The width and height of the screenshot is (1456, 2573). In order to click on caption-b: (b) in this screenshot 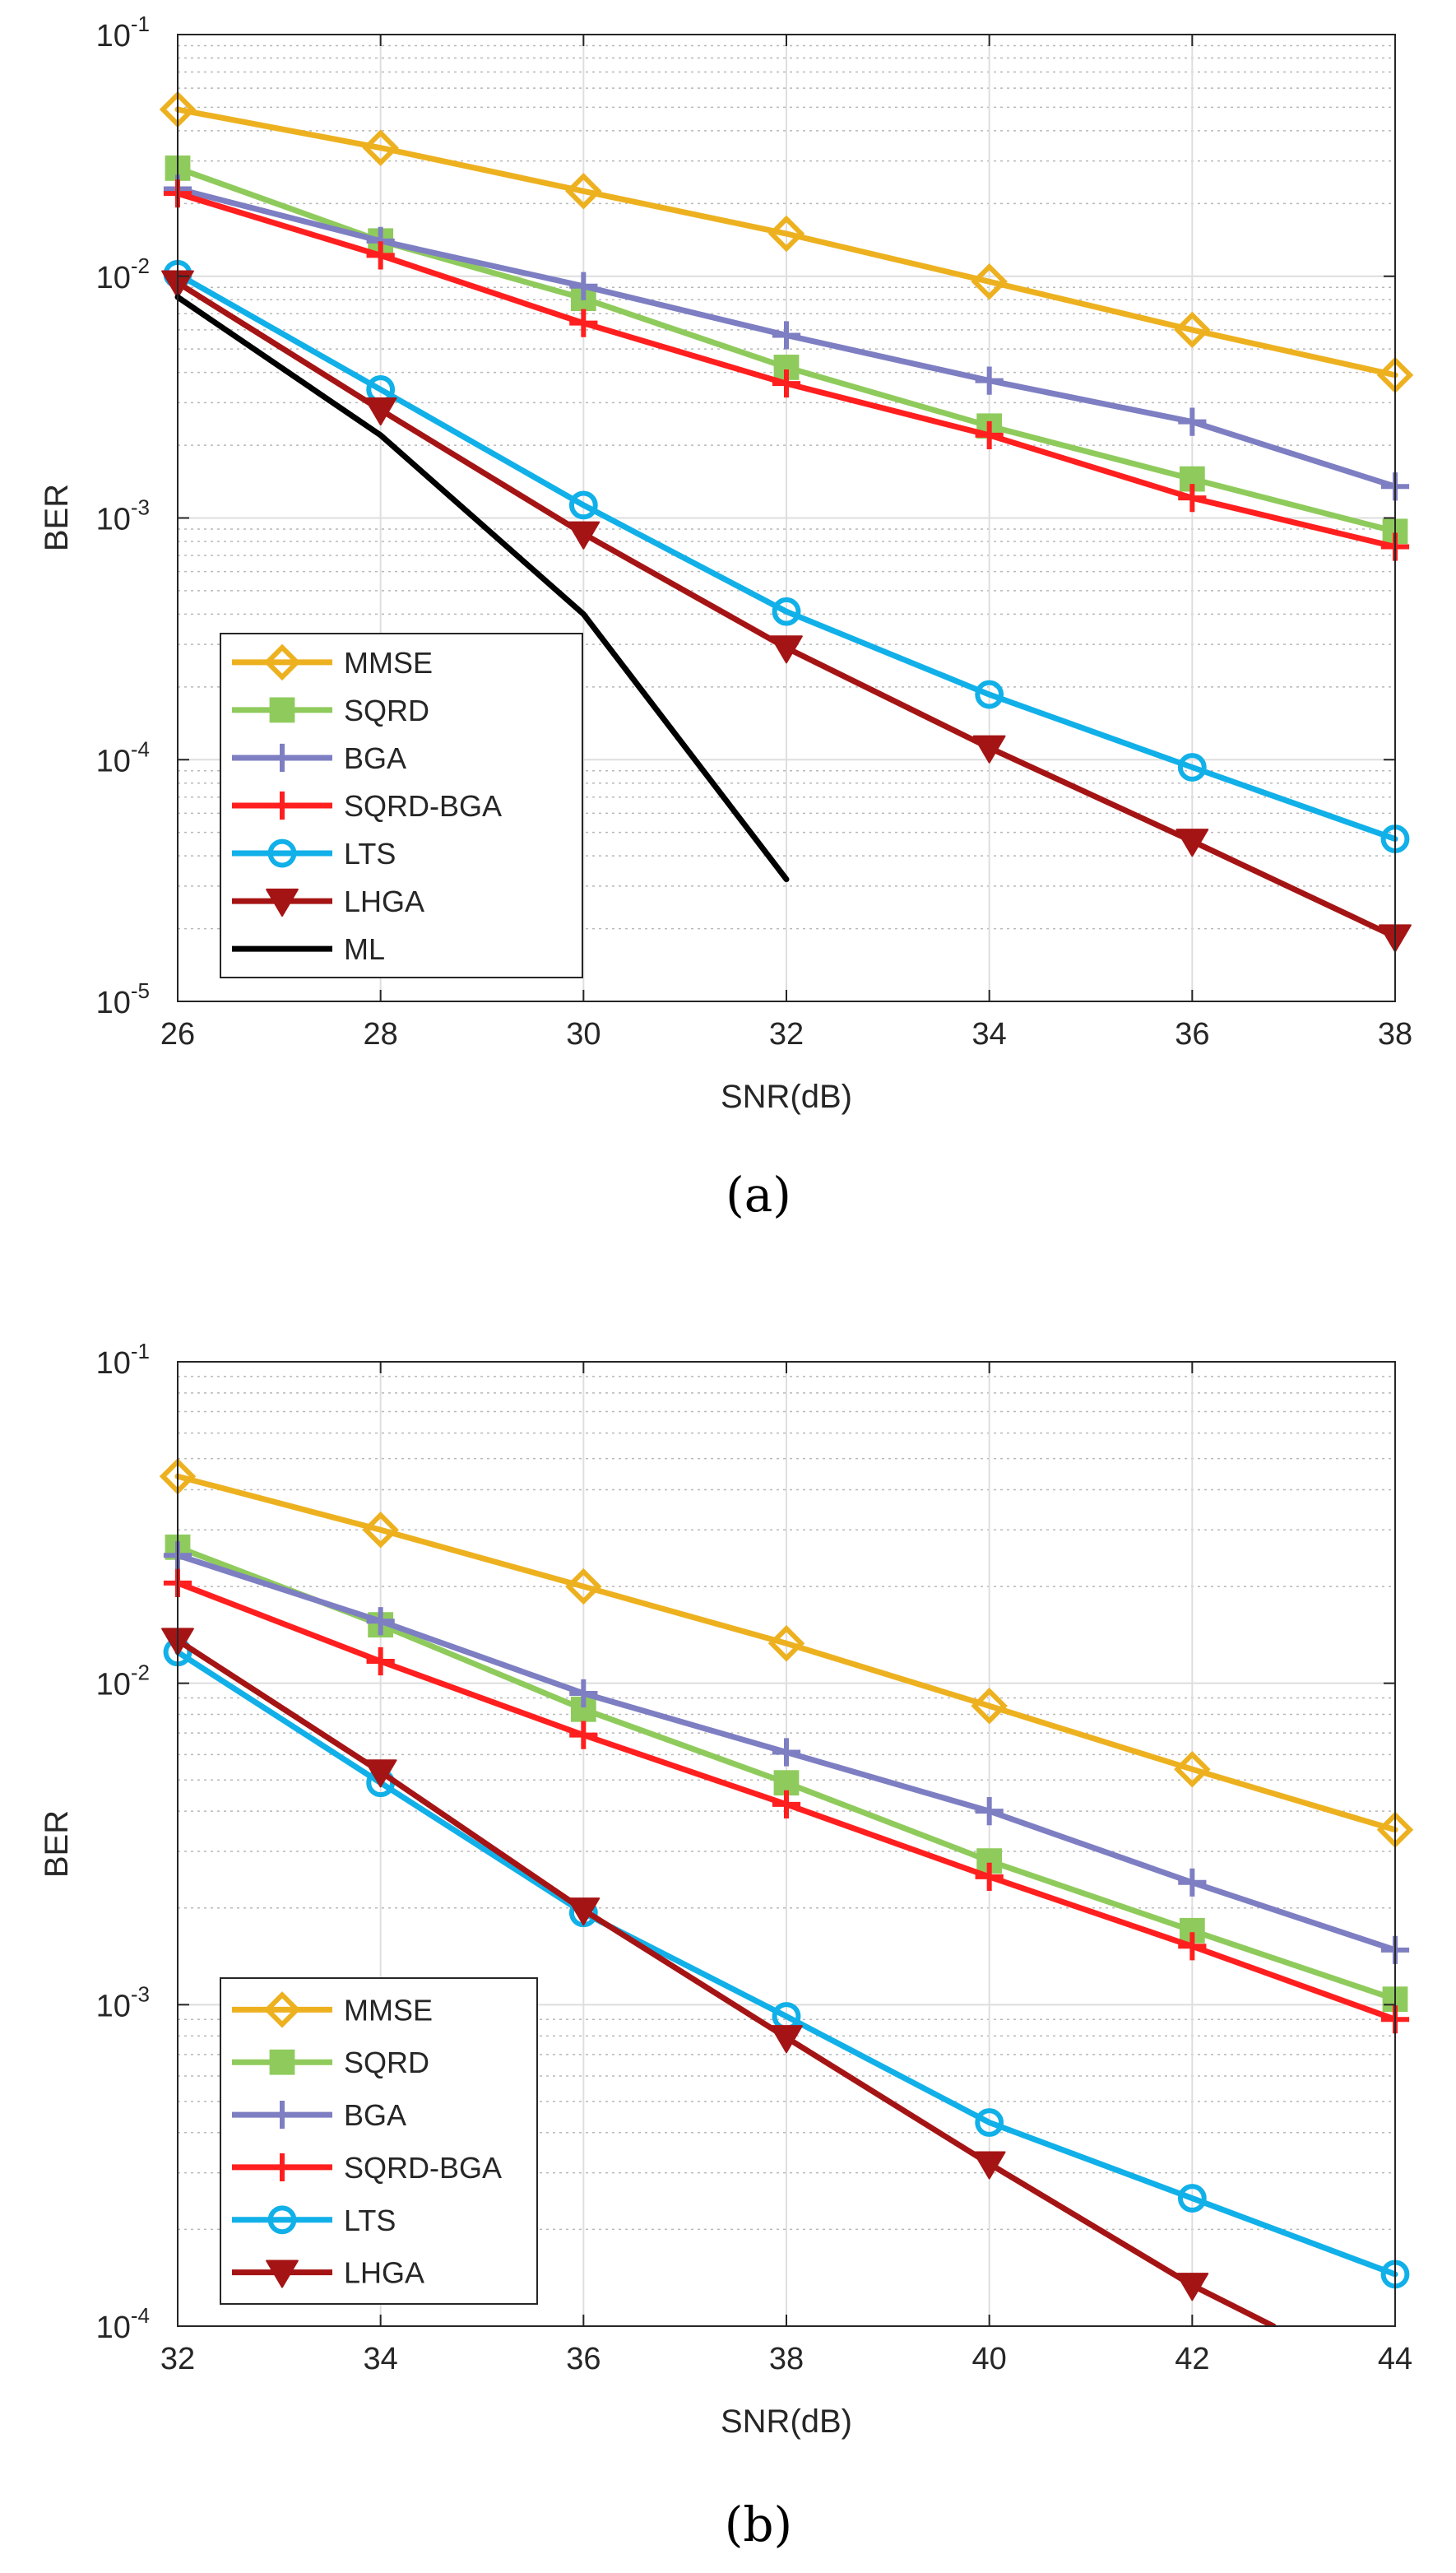, I will do `click(758, 2524)`.